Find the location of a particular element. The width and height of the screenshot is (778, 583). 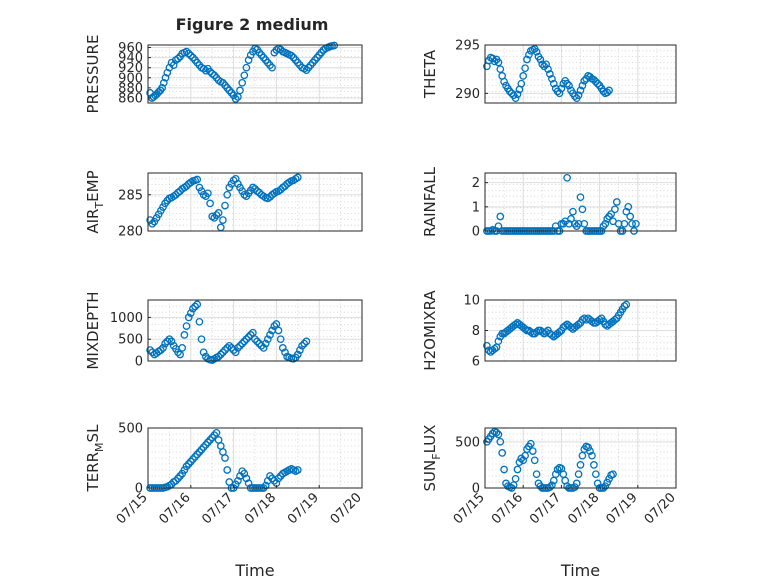

y-tick-label: 500 is located at coordinates (130, 340).